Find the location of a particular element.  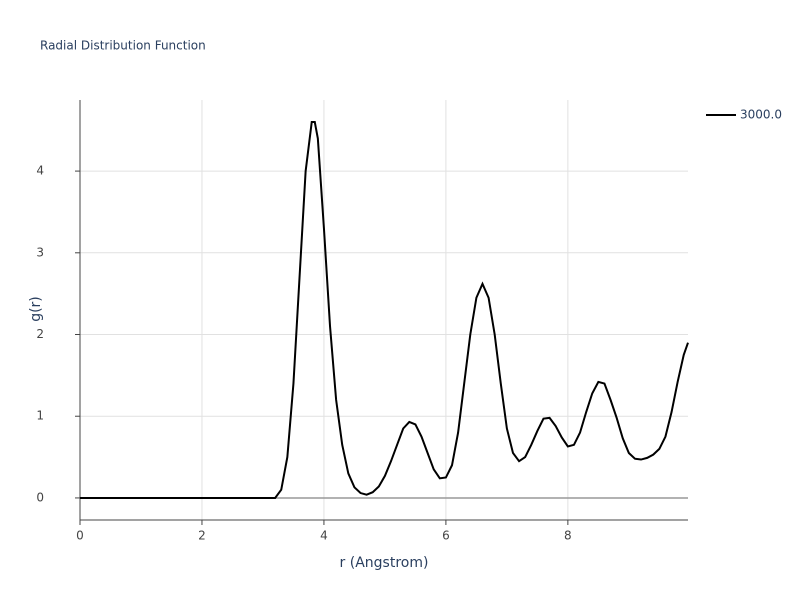

y-tick-label: 3 is located at coordinates (40, 252).